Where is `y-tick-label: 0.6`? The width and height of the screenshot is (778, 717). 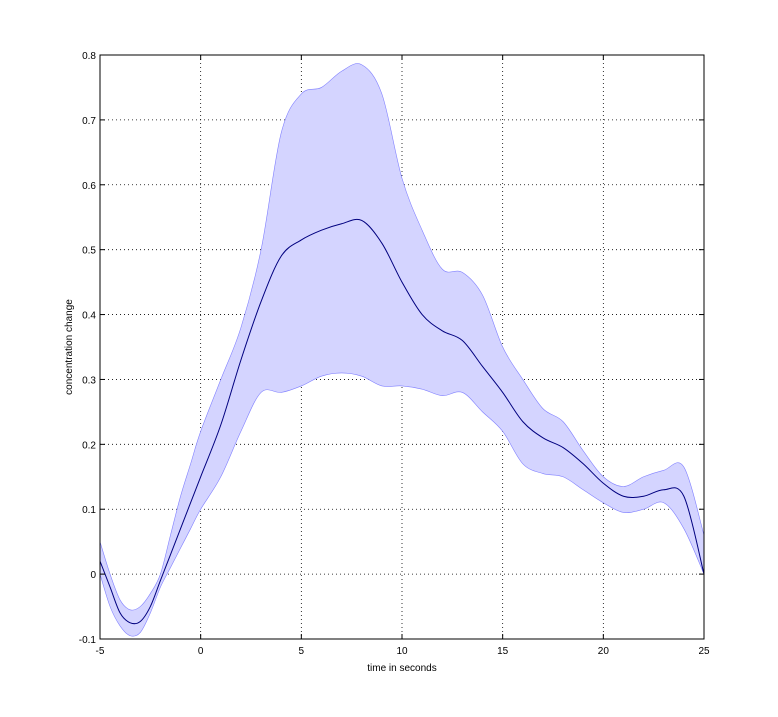
y-tick-label: 0.6 is located at coordinates (89, 186).